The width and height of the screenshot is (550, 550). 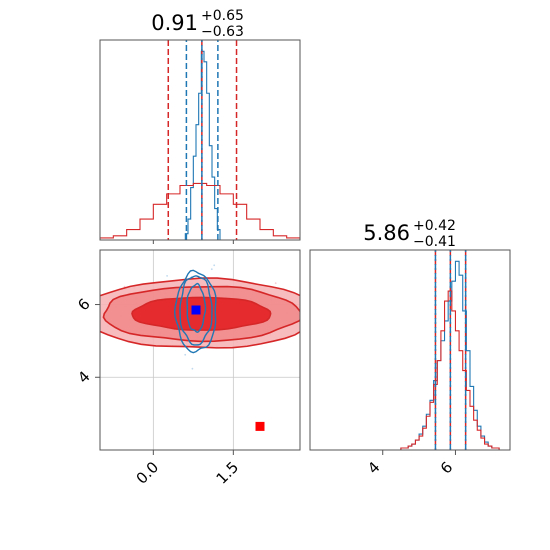 I want to click on joint-x-tick-label-1: 1.5, so click(x=228, y=473).